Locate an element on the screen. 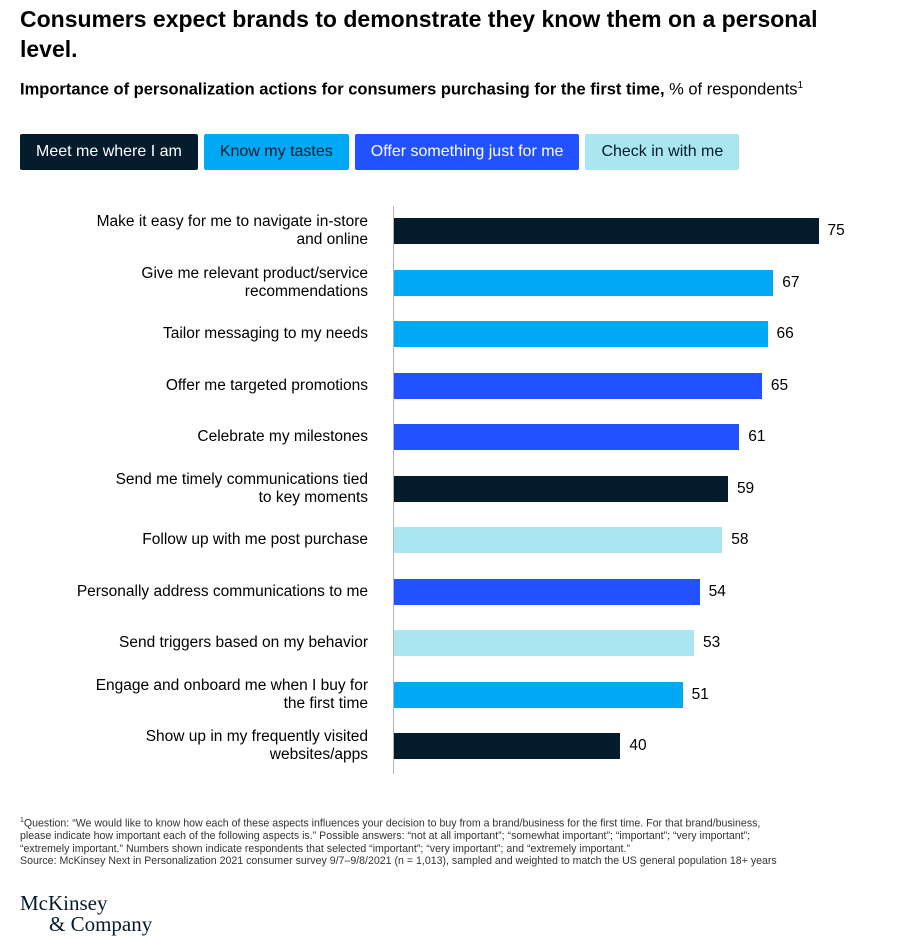 This screenshot has height=938, width=900. legend-item-2: Offer something just for me is located at coordinates (467, 152).